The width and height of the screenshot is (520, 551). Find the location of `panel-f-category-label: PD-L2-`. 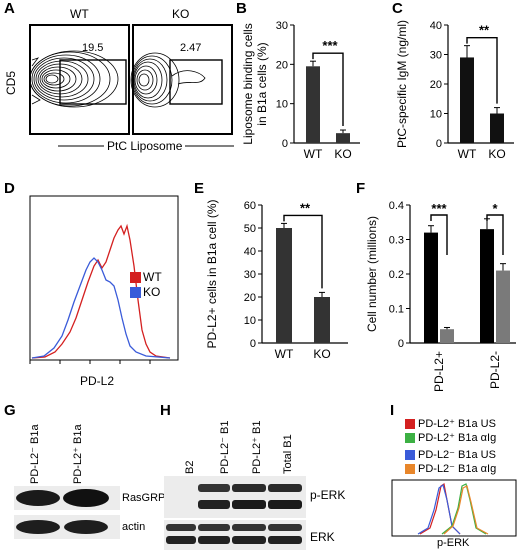

panel-f-category-label: PD-L2- is located at coordinates (495, 370).